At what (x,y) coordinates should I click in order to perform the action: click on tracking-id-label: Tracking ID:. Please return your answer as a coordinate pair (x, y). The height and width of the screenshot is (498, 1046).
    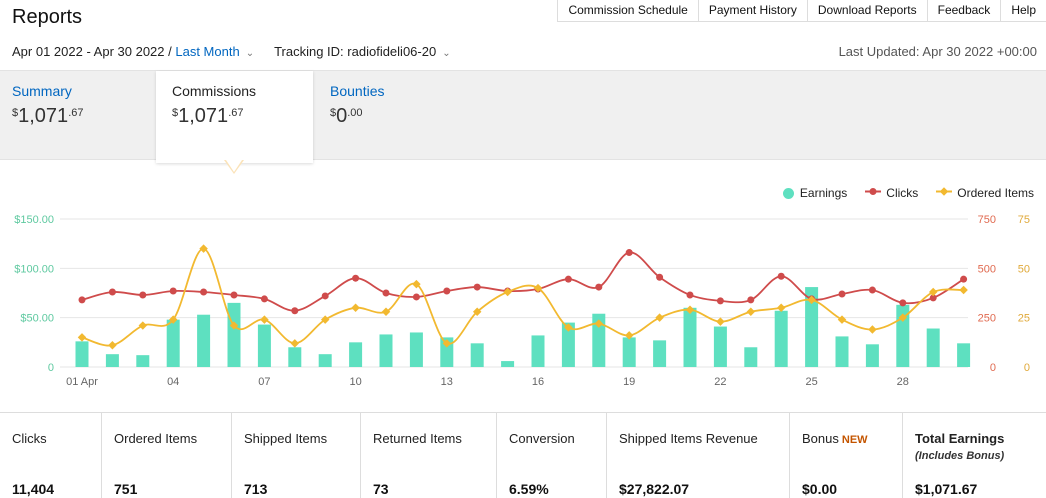
    Looking at the image, I should click on (309, 51).